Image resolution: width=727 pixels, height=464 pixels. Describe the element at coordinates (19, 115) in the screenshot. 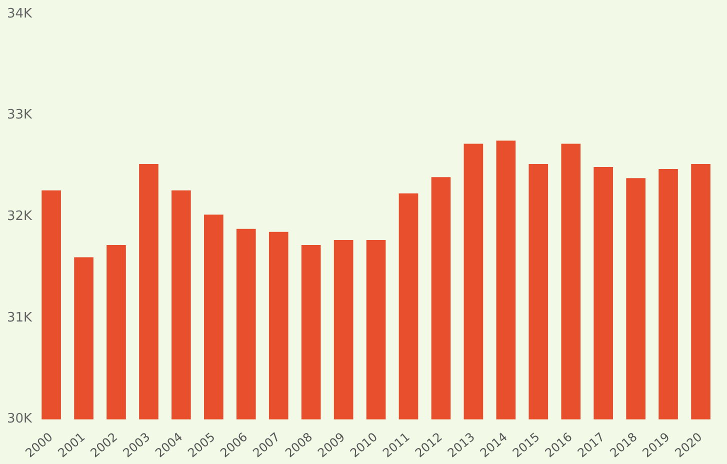

I see `y-tick-label: 33K` at that location.